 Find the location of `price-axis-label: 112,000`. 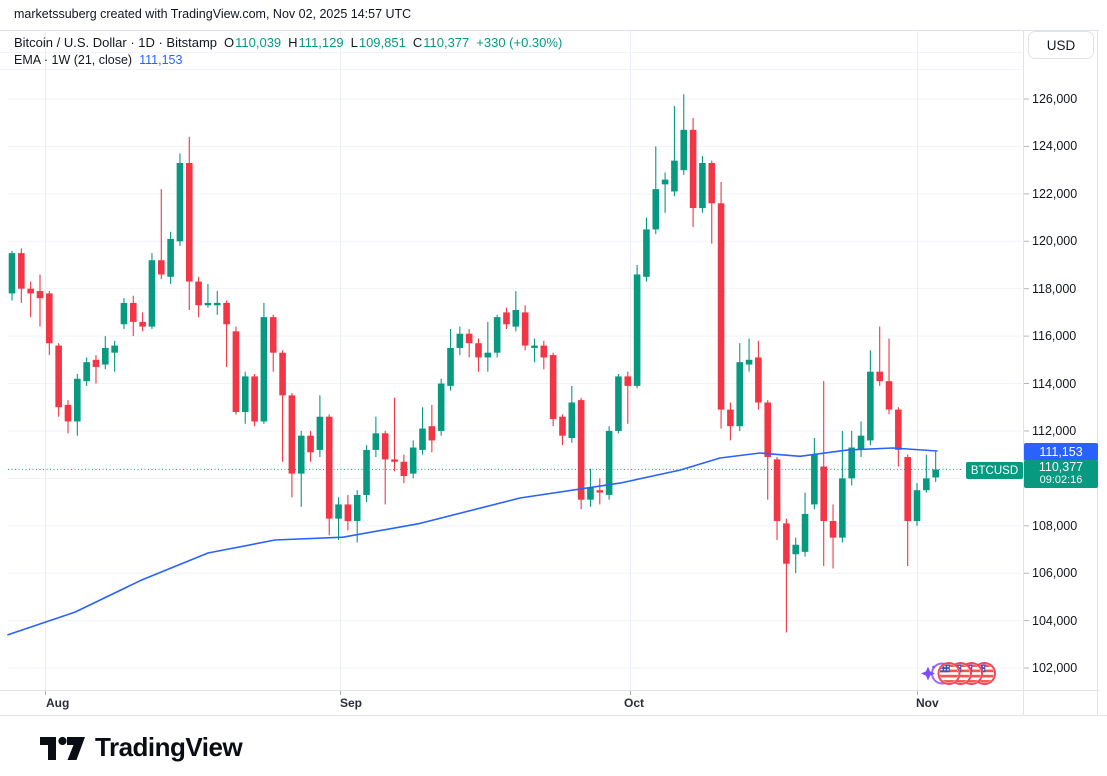

price-axis-label: 112,000 is located at coordinates (1054, 430).